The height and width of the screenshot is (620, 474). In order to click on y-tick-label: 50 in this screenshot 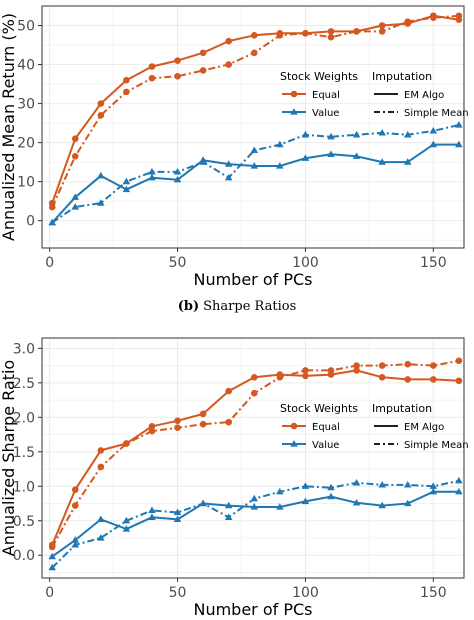, I will do `click(26, 27)`.